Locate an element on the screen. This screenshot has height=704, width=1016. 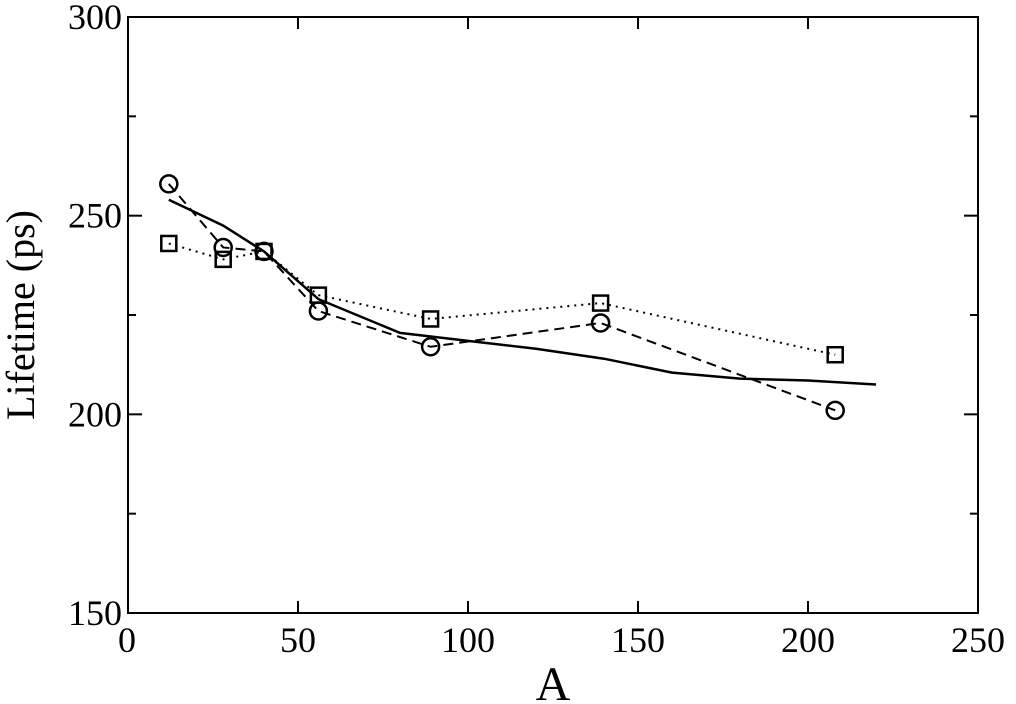
series-line is located at coordinates (502, 299).